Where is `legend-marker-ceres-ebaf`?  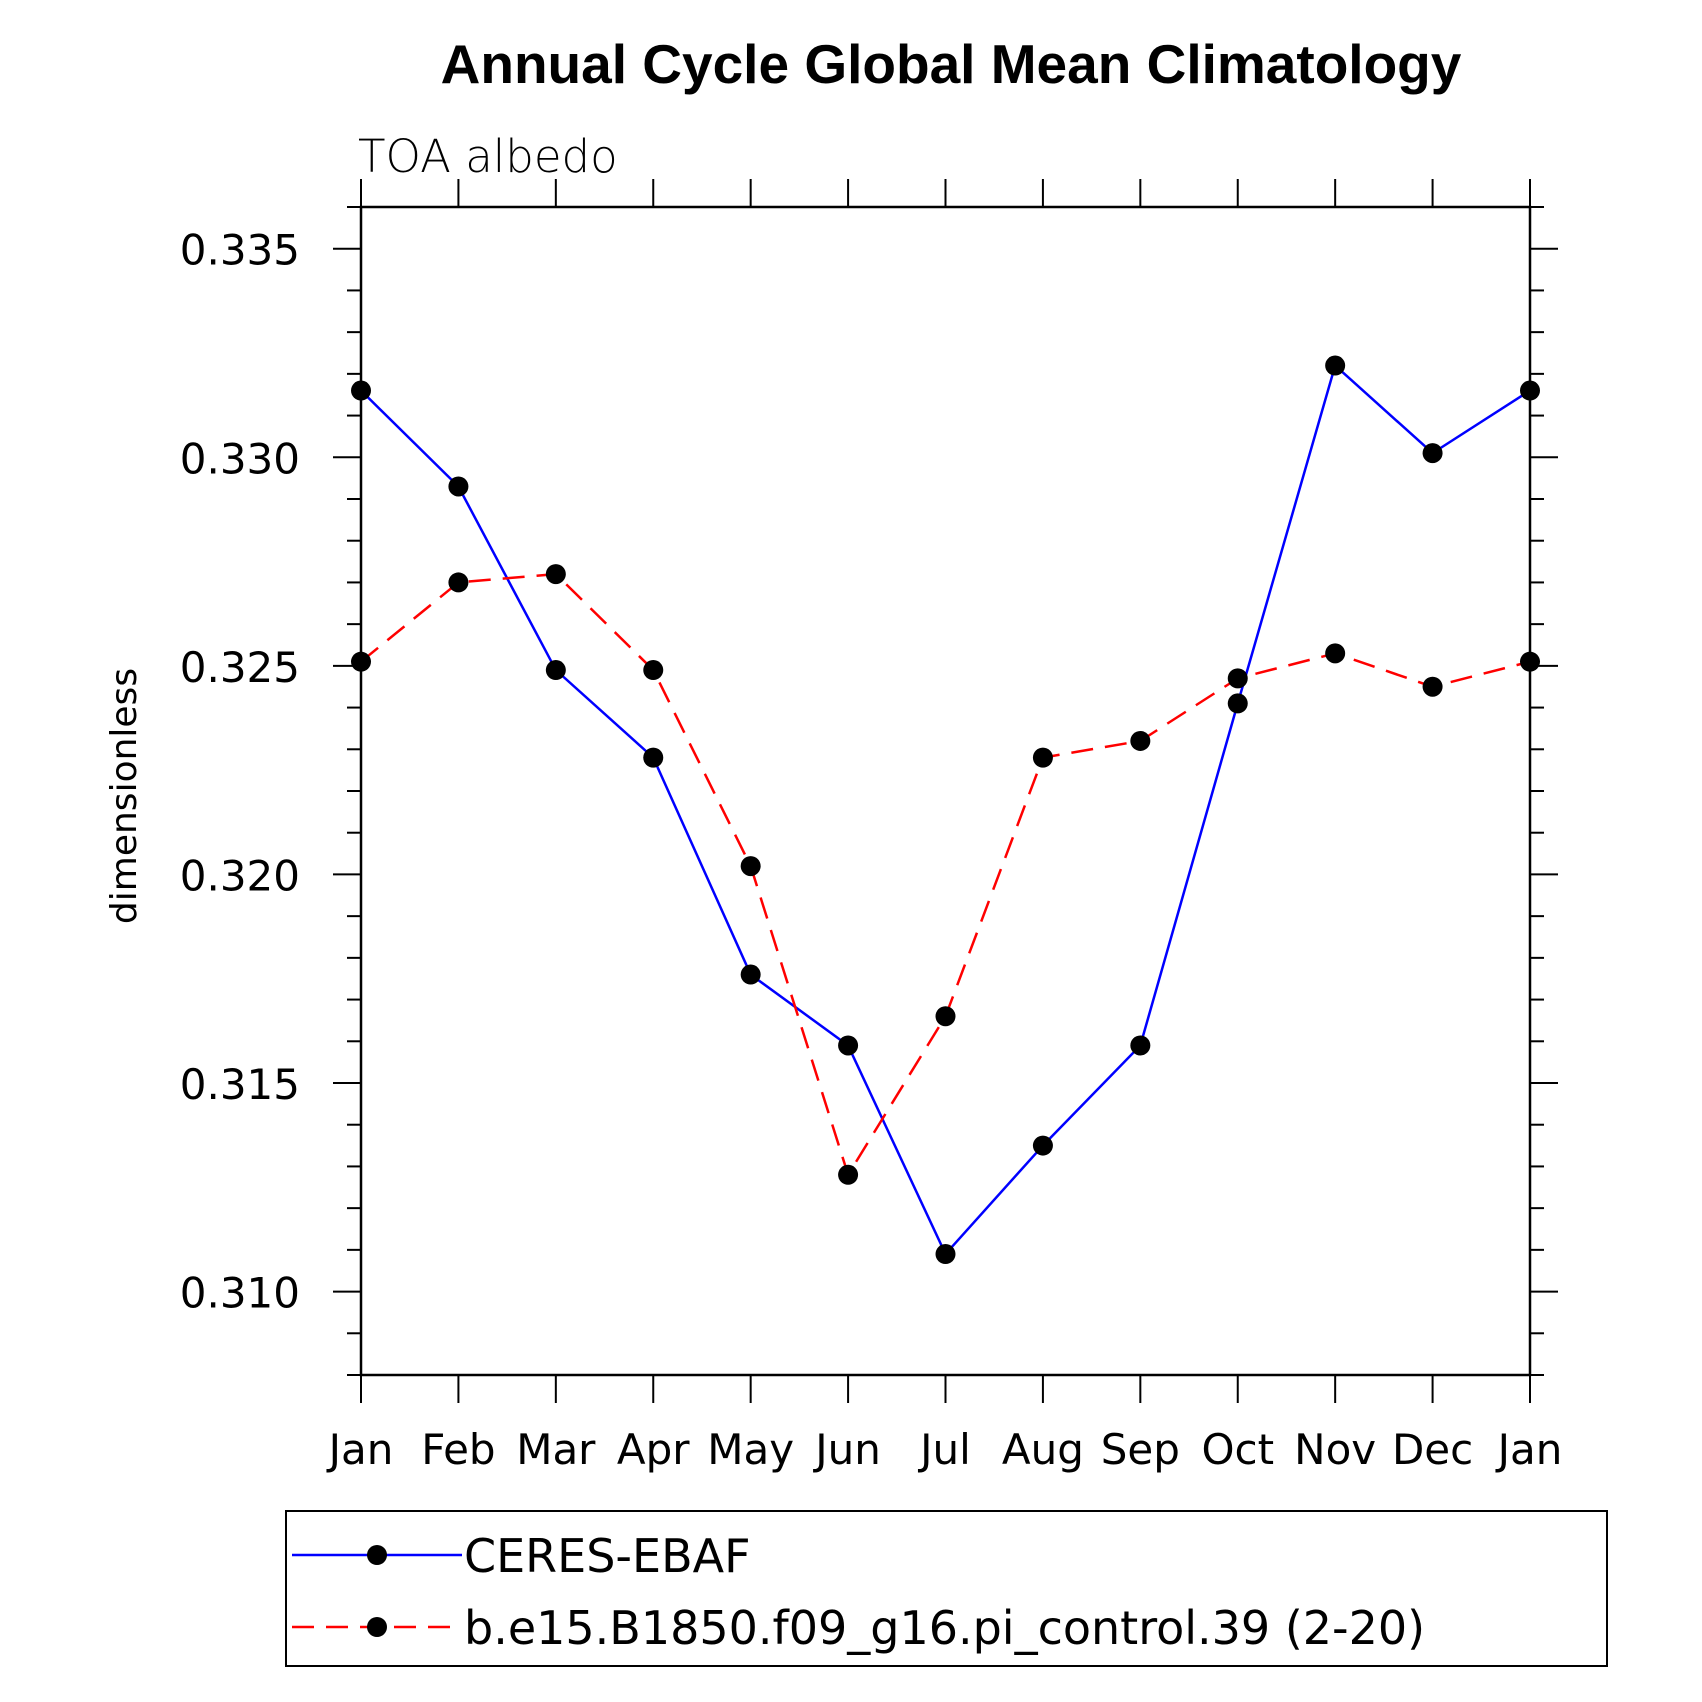
legend-marker-ceres-ebaf is located at coordinates (377, 1555).